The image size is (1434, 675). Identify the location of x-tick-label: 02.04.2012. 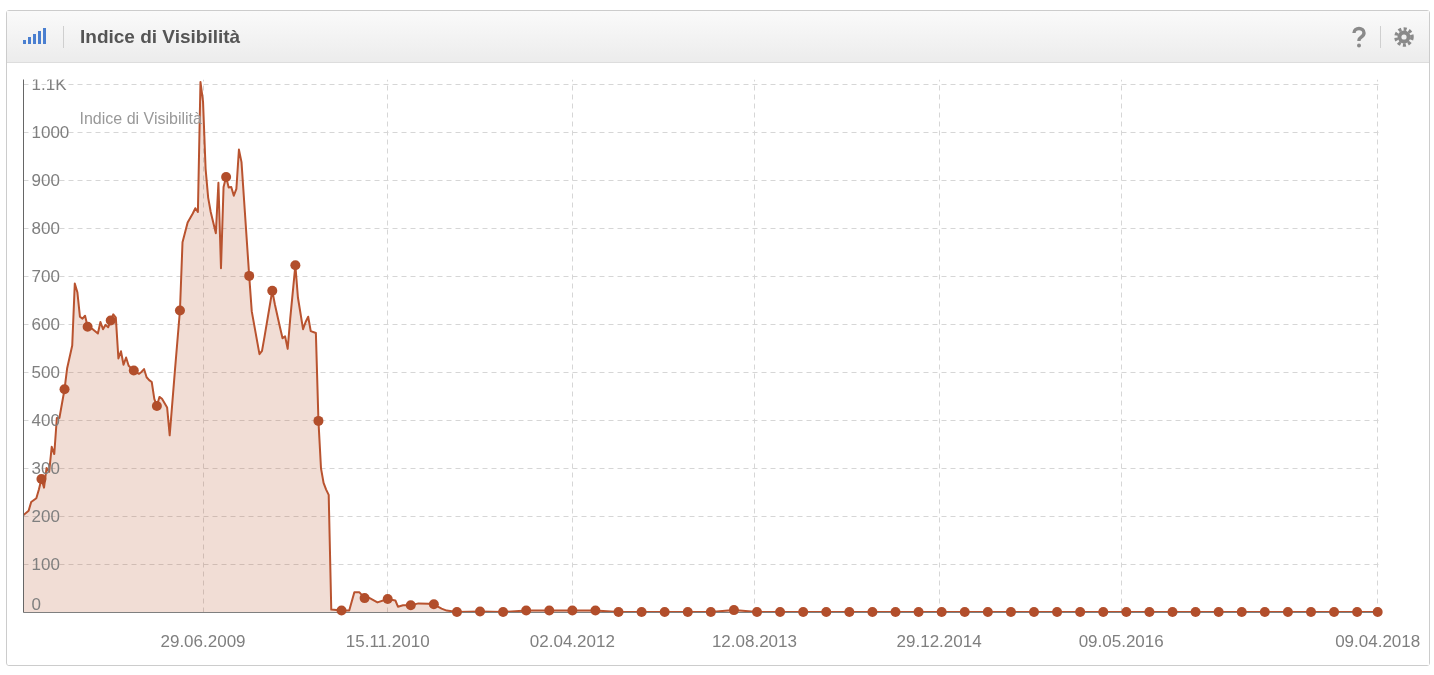
(572, 641).